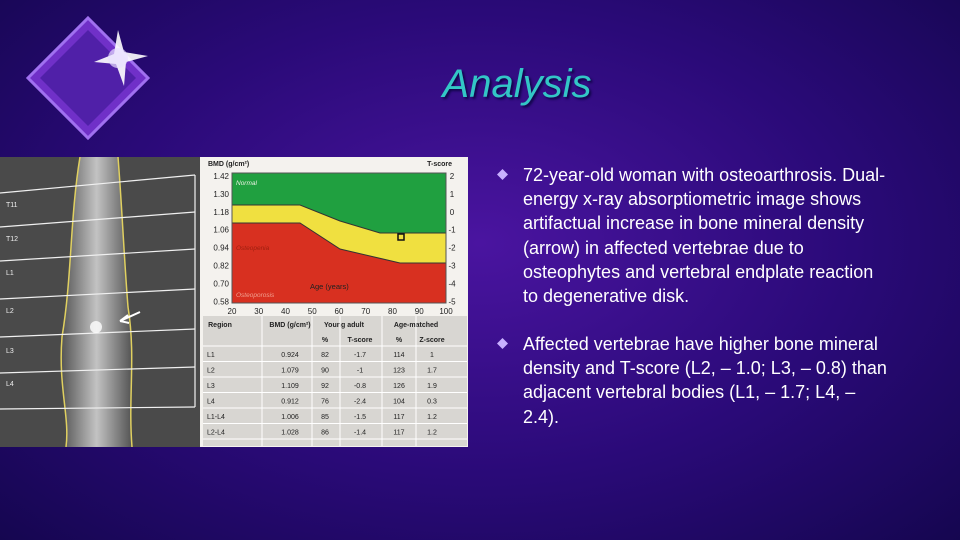 This screenshot has width=960, height=540. What do you see at coordinates (452, 266) in the screenshot?
I see `y2-tick-label: -3` at bounding box center [452, 266].